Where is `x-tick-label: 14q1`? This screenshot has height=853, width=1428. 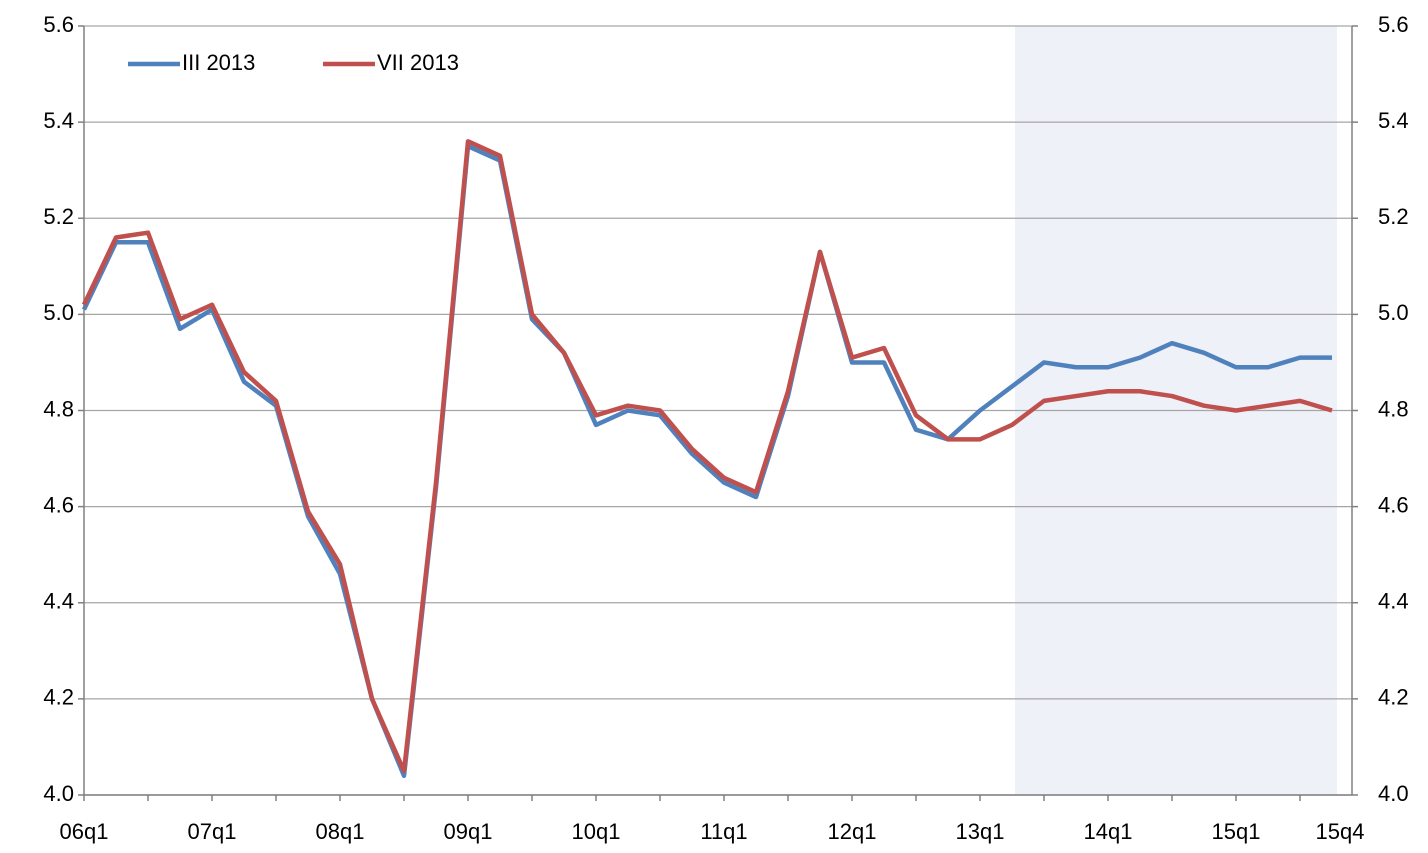
x-tick-label: 14q1 is located at coordinates (1108, 831).